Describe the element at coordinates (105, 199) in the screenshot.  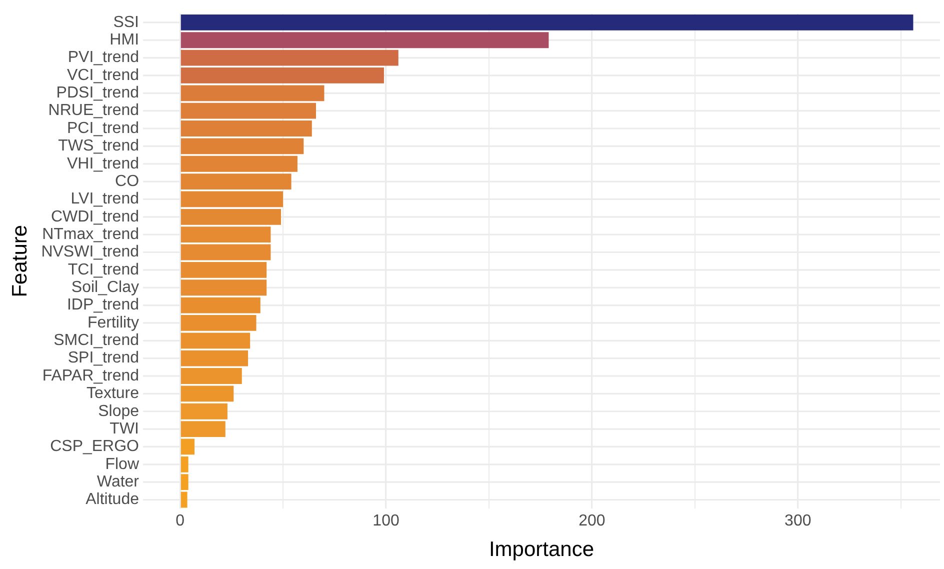
I see `y-tick-label: LVI_trend` at that location.